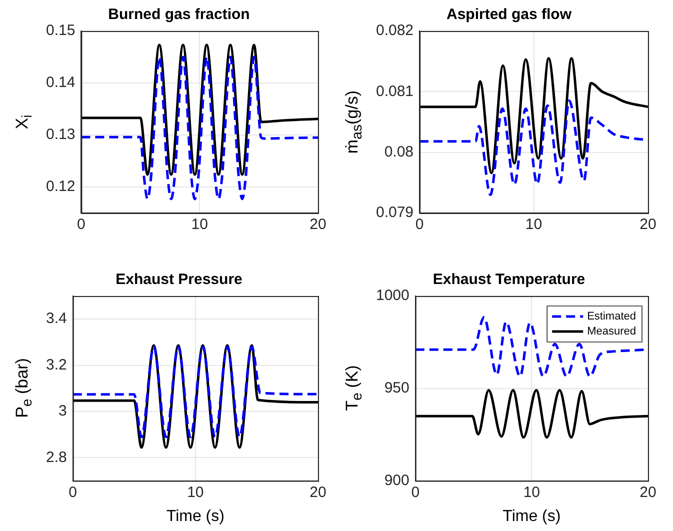 The height and width of the screenshot is (531, 673). Describe the element at coordinates (393, 295) in the screenshot. I see `y-tick-label: 1000` at that location.